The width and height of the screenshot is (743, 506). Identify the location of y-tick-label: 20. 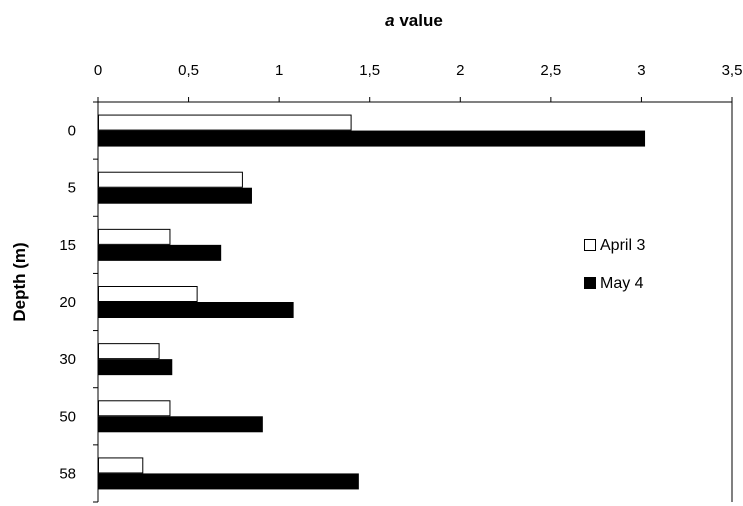
(67, 302).